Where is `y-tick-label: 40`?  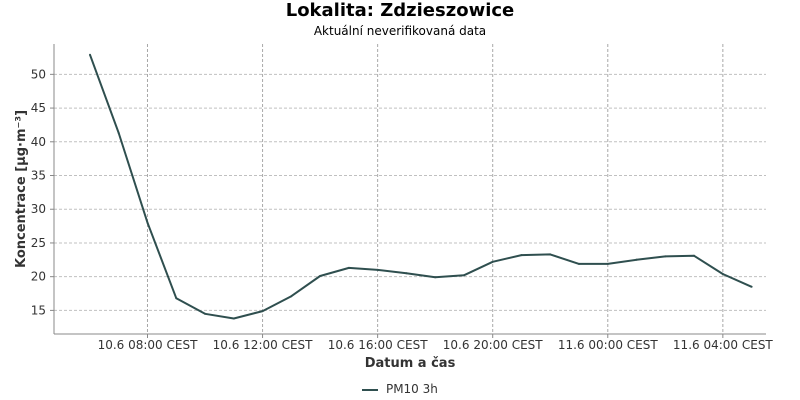 y-tick-label: 40 is located at coordinates (38, 142).